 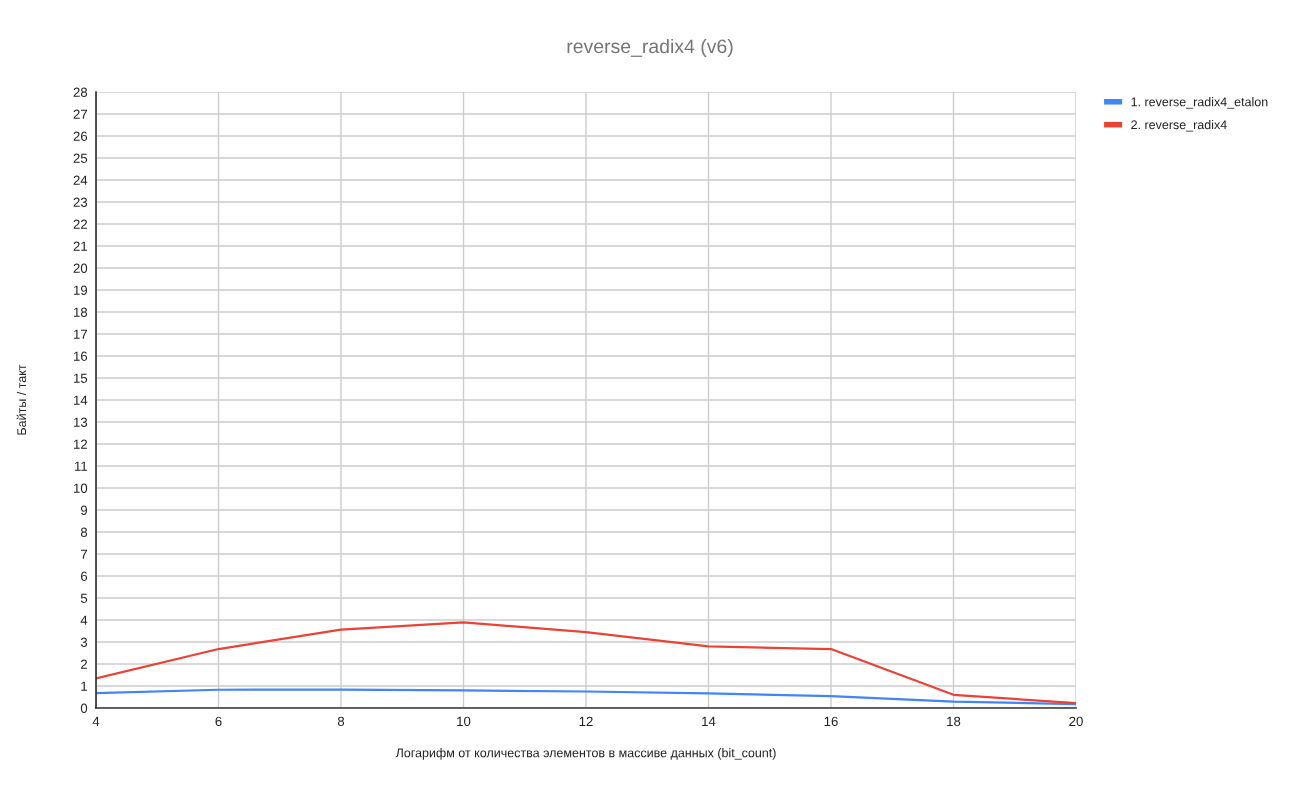 I want to click on y-tick-label: 28, so click(x=80, y=92).